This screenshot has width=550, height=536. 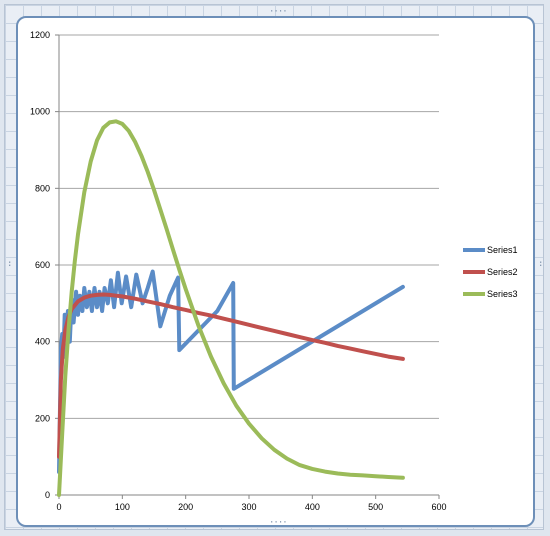 I want to click on y-tick-label: 800, so click(x=42, y=188).